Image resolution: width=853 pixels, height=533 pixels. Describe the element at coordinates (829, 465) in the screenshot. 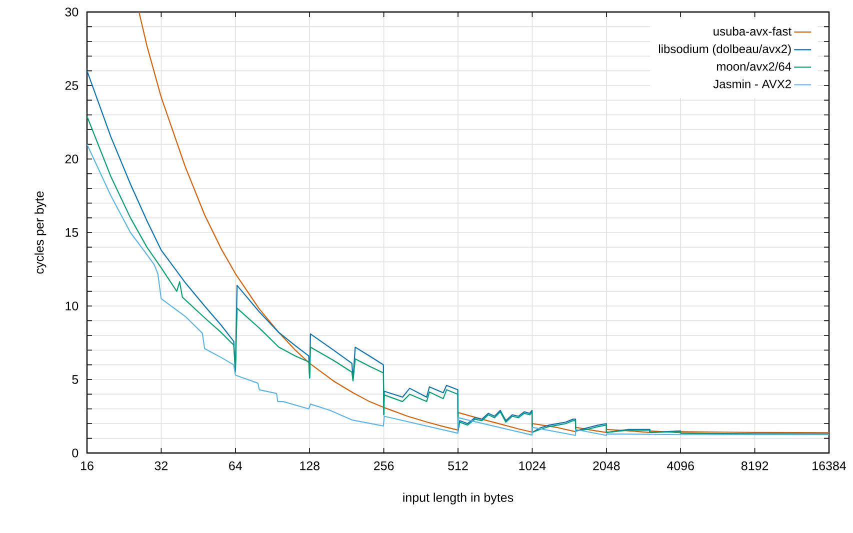

I see `x-tick-label: 16384` at that location.